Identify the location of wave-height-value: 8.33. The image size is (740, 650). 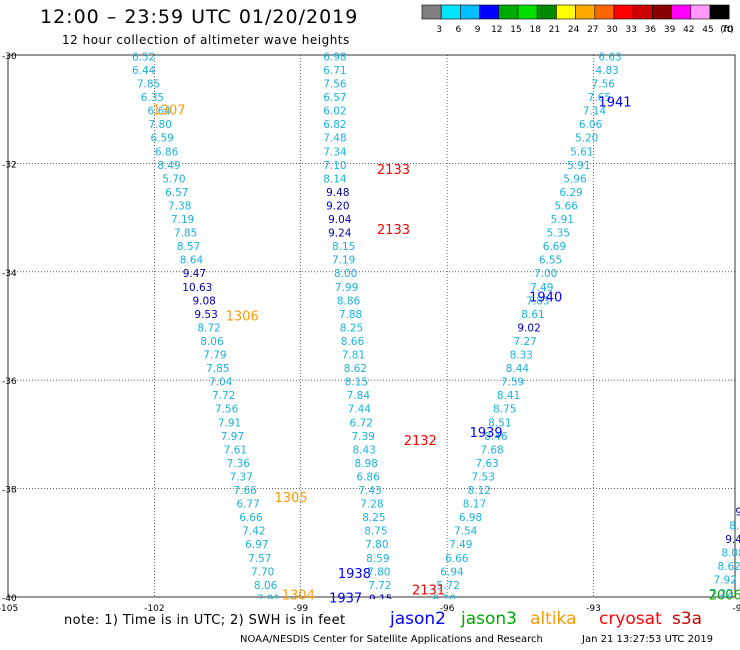
(521, 356).